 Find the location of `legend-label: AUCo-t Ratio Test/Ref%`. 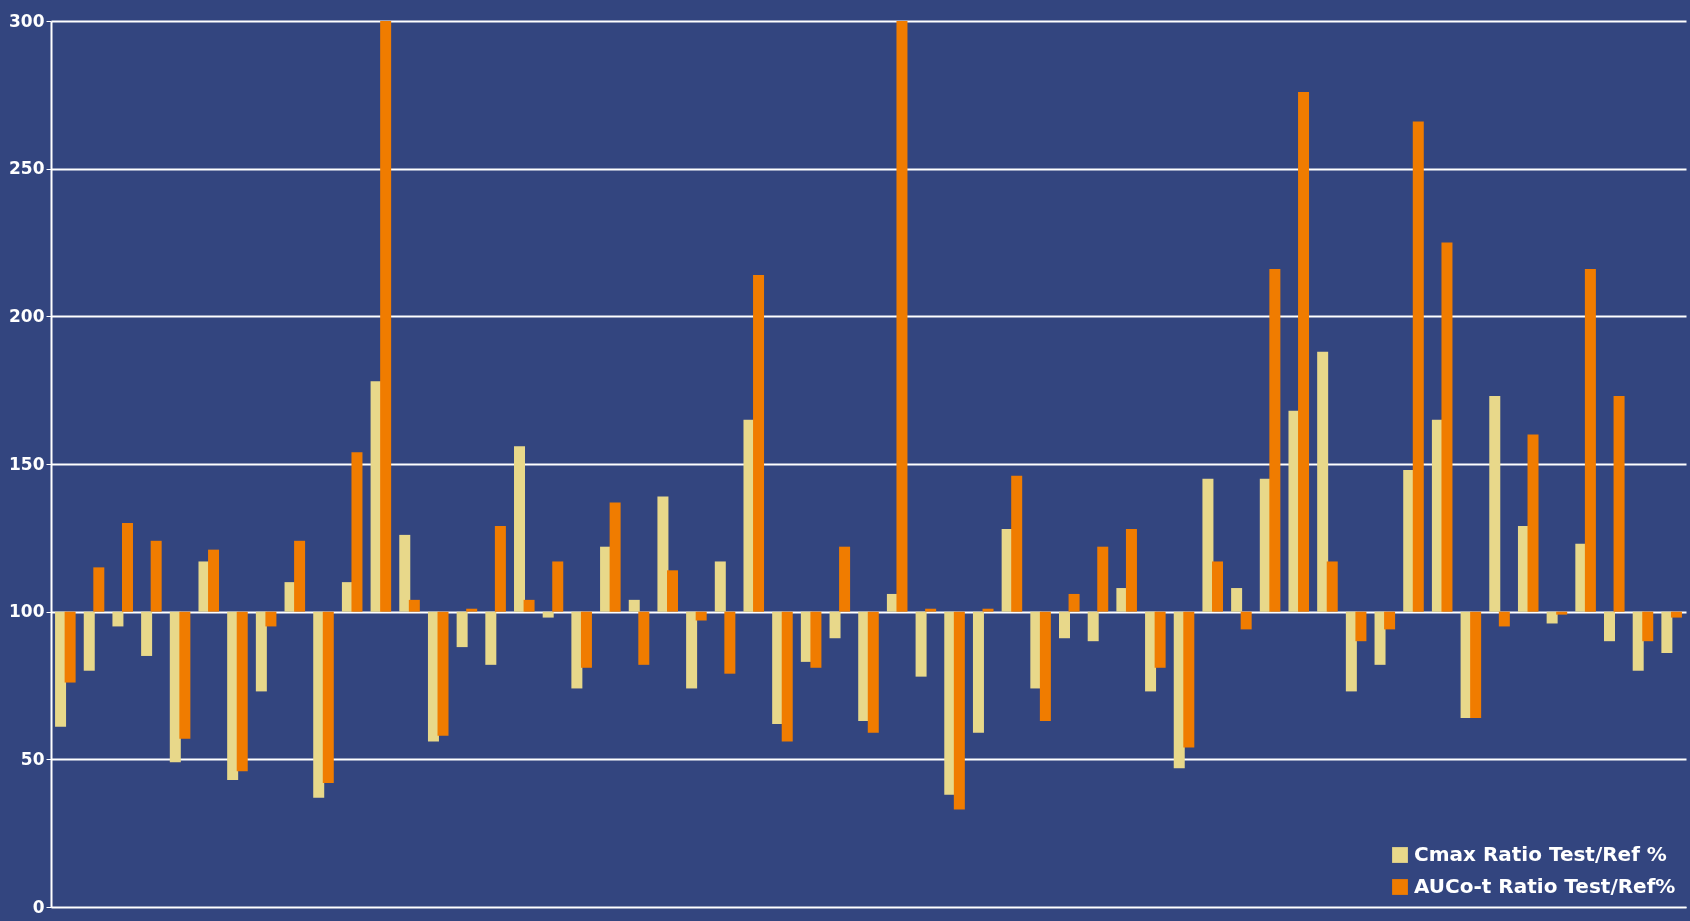

legend-label: AUCo-t Ratio Test/Ref% is located at coordinates (1545, 886).